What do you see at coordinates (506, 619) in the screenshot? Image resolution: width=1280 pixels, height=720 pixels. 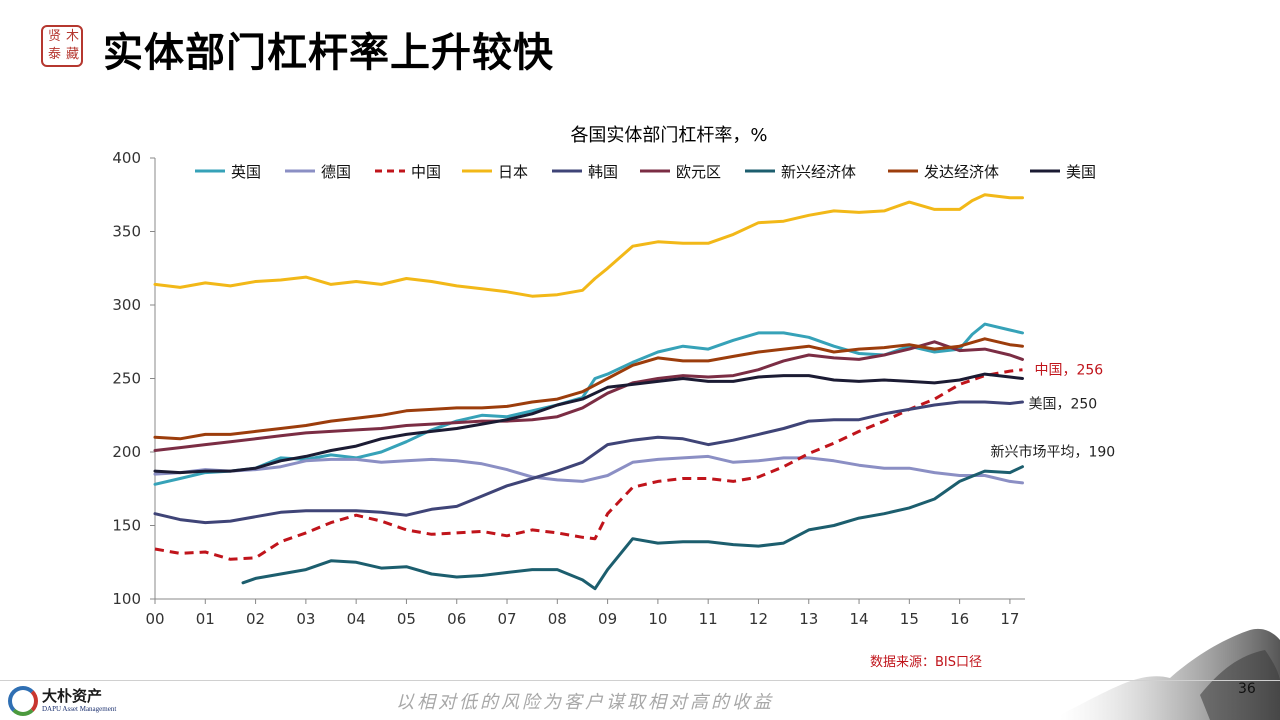 I see `x-tick-label: 07` at bounding box center [506, 619].